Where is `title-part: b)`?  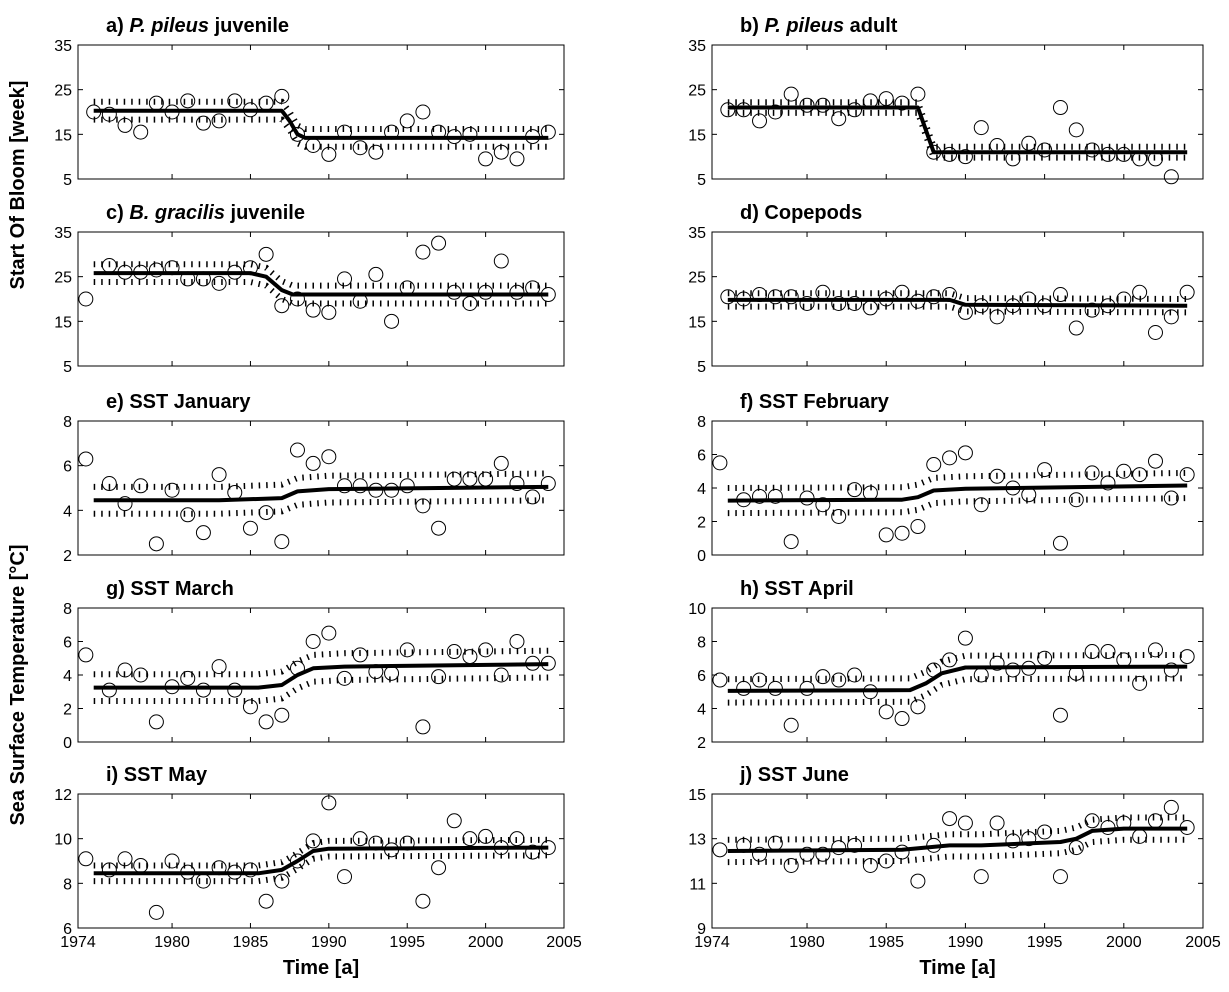
title-part: b) is located at coordinates (752, 26).